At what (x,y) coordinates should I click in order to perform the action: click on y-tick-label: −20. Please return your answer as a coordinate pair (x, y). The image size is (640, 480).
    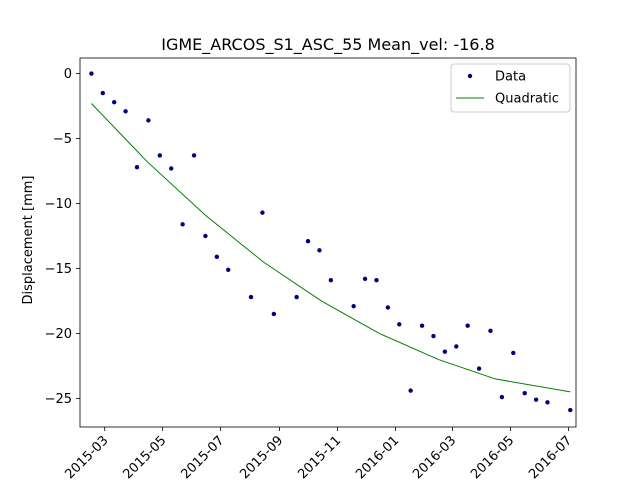
    Looking at the image, I should click on (58, 334).